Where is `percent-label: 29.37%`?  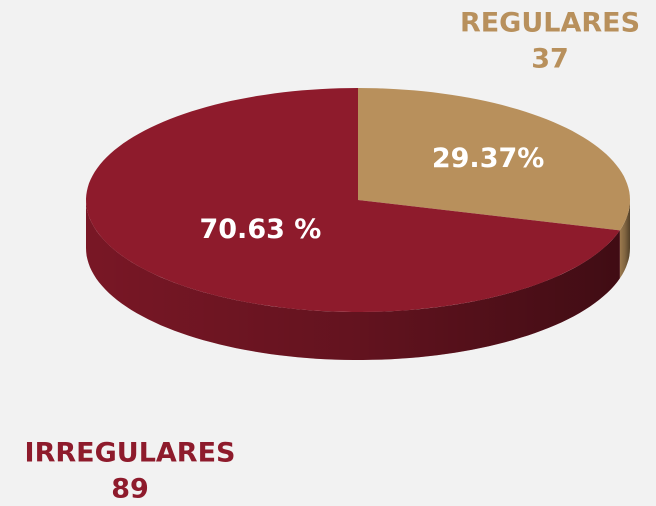
percent-label: 29.37% is located at coordinates (488, 158).